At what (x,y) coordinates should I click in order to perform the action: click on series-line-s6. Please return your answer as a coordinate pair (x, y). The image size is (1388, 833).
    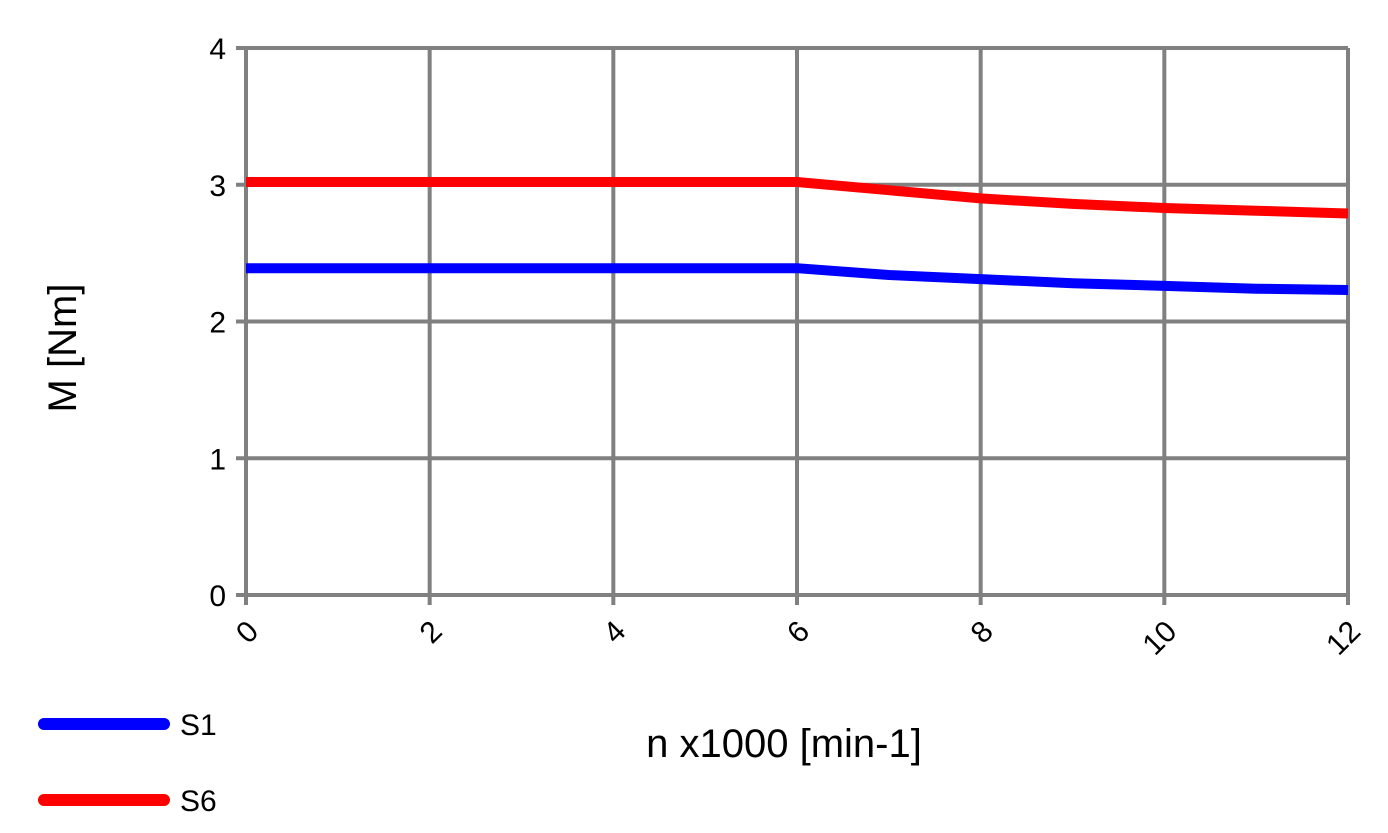
    Looking at the image, I should click on (797, 198).